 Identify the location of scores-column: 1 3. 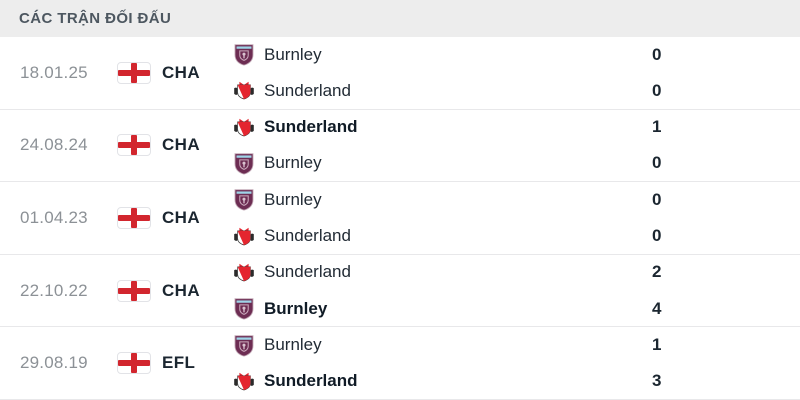
(725, 363).